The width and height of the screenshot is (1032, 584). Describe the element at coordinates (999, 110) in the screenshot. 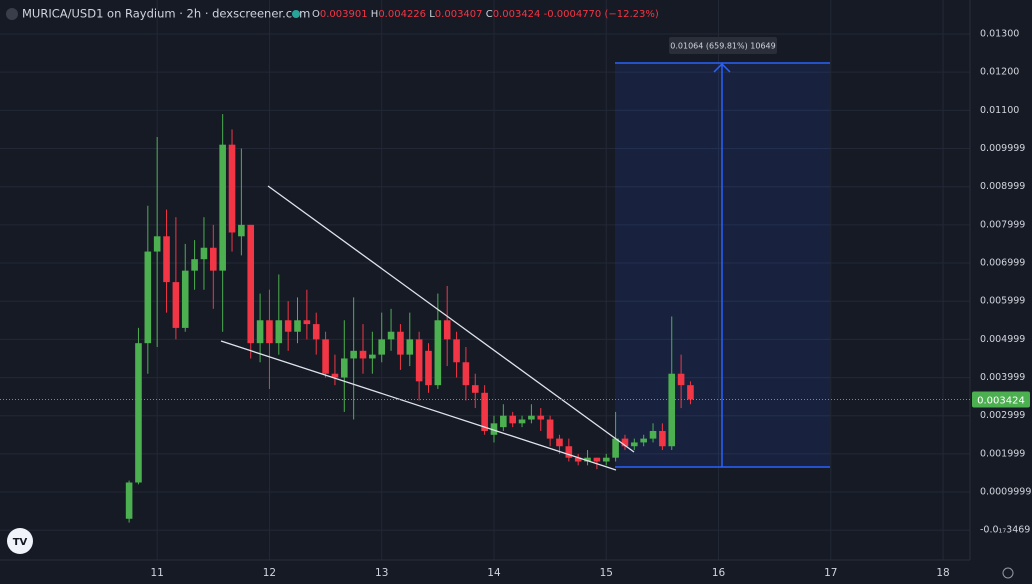

I see `y-tick-label: 0.01100` at that location.